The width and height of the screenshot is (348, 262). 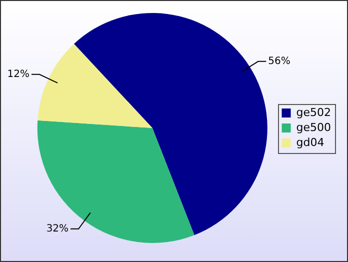 I want to click on data-label: 56%, so click(x=279, y=61).